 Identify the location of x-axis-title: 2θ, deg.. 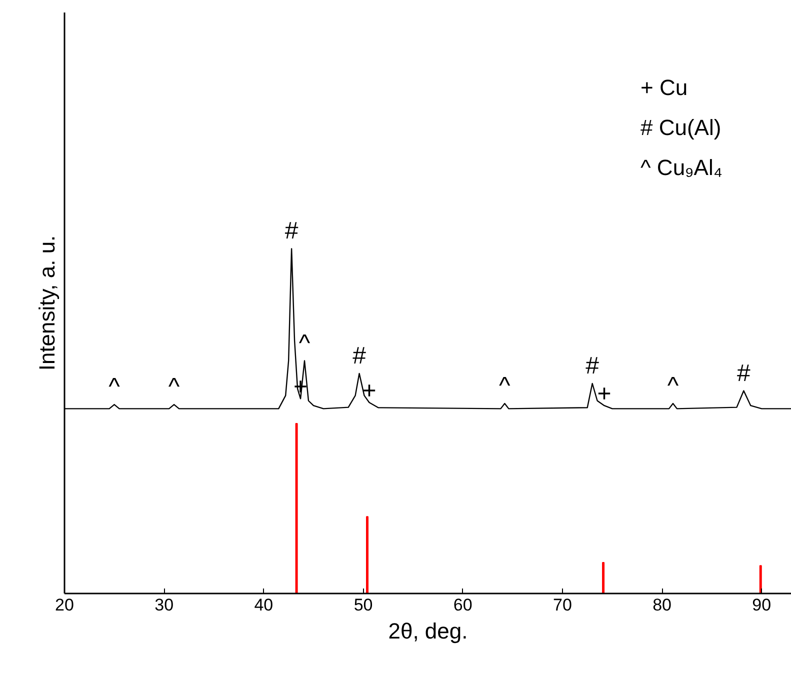
(428, 631).